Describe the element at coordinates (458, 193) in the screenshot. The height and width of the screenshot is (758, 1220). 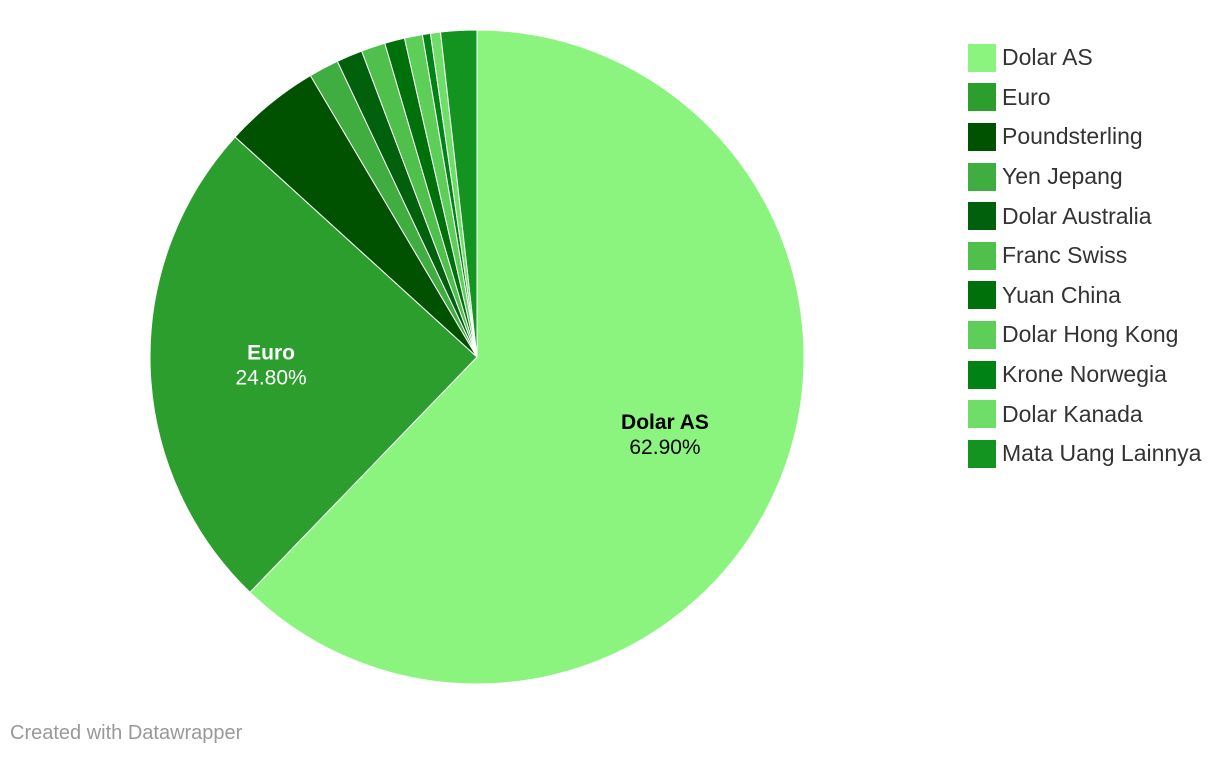
I see `pie-slice-mata-uang-lainnya` at that location.